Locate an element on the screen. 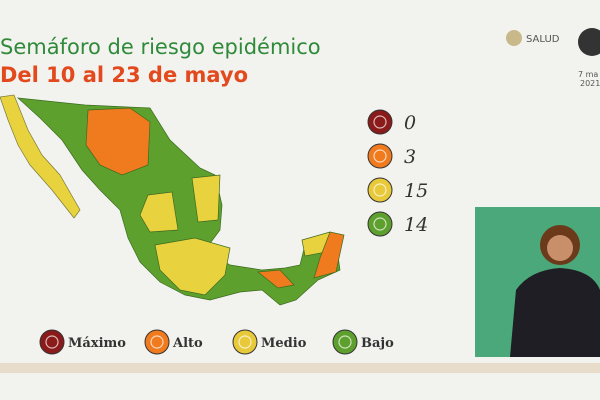  level-name: Bajo is located at coordinates (377, 343).